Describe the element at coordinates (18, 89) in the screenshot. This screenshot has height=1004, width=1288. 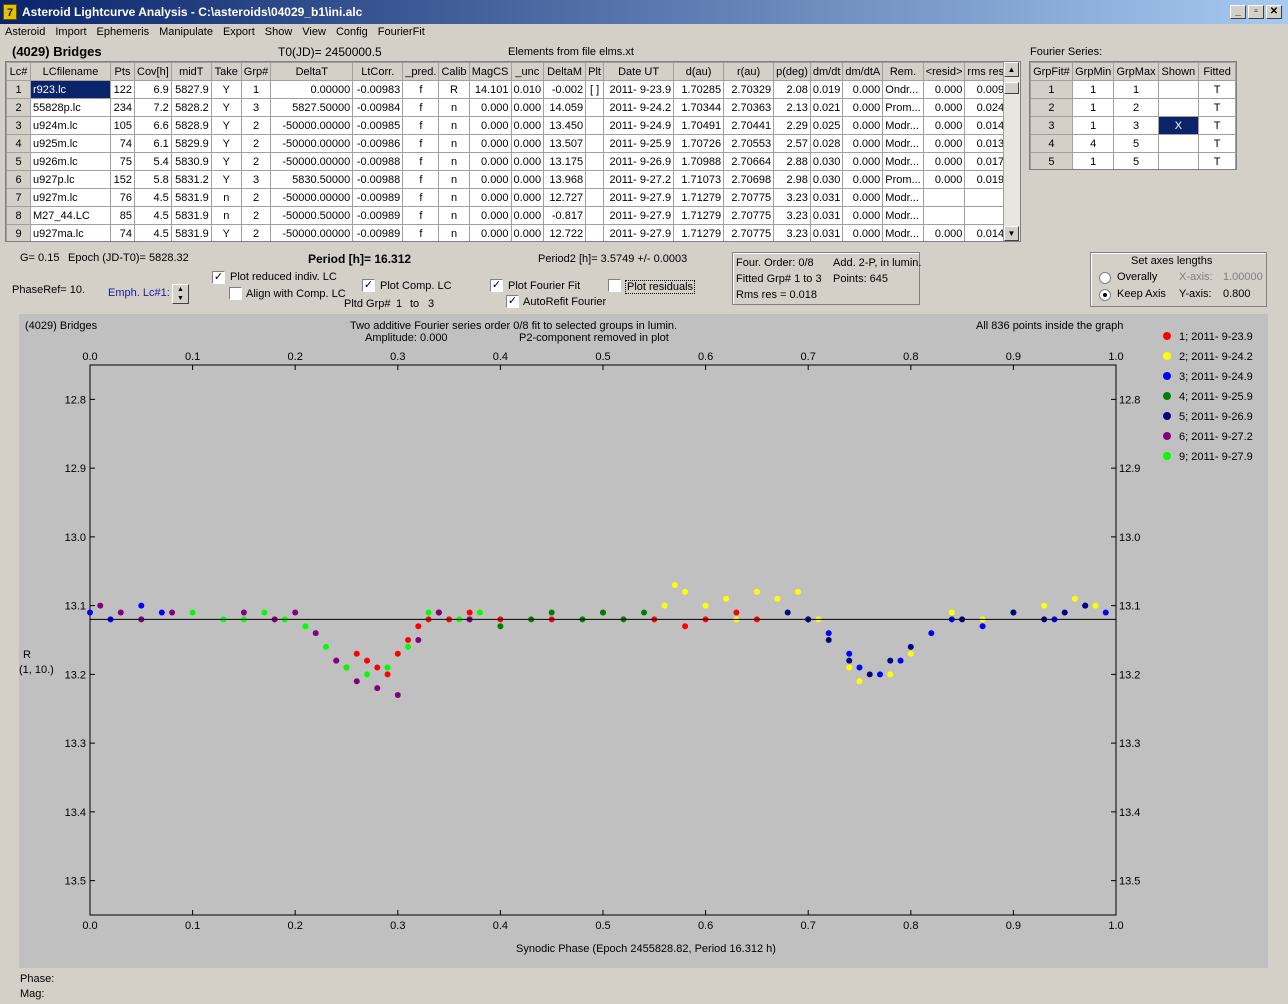
I see `lc_table-cell: 1` at that location.